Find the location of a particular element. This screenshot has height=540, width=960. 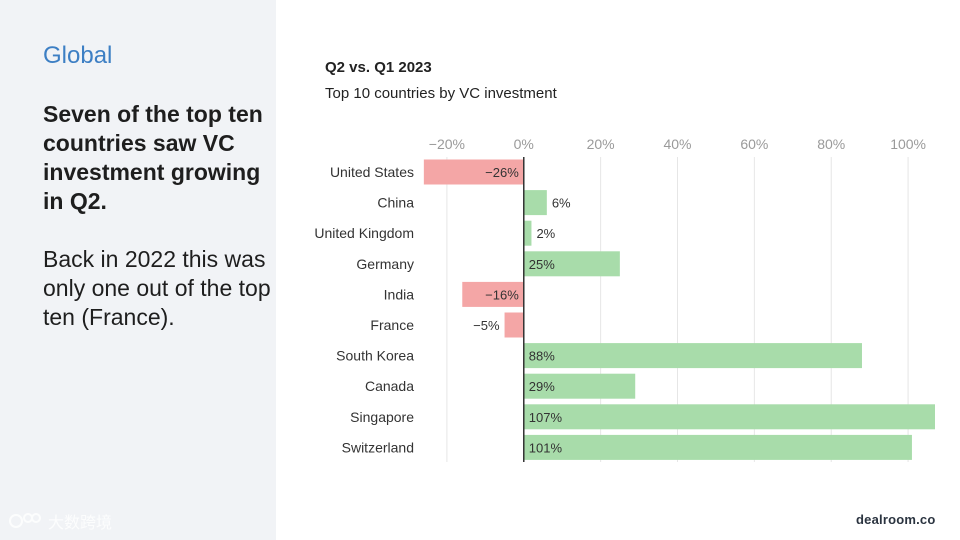

x-tick-label: 100% is located at coordinates (908, 144).